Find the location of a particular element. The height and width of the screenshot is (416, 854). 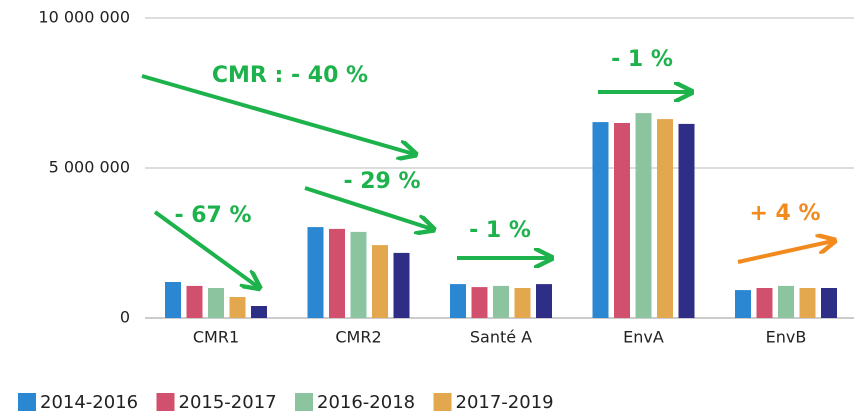

x-tick-label: CMR1 is located at coordinates (216, 337).